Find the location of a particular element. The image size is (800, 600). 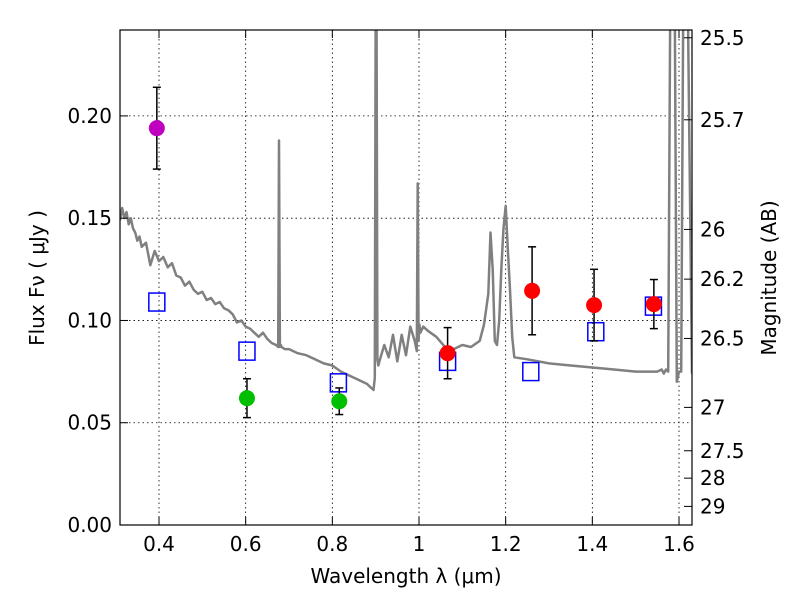

magnitude-tick-label: 27.5 is located at coordinates (722, 451).